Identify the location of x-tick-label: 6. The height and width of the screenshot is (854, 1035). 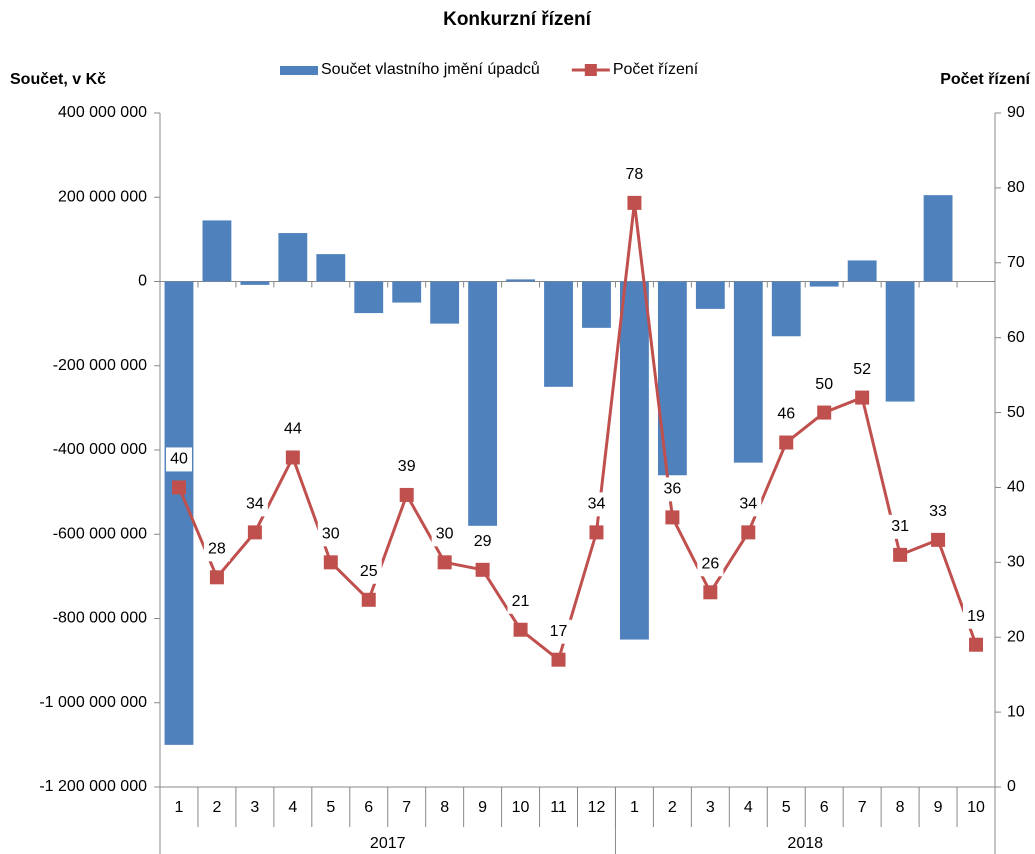
(368, 807).